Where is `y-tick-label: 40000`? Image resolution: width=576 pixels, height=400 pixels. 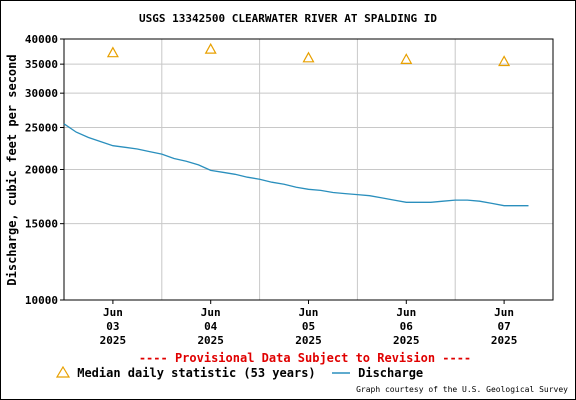 y-tick-label: 40000 is located at coordinates (41, 39).